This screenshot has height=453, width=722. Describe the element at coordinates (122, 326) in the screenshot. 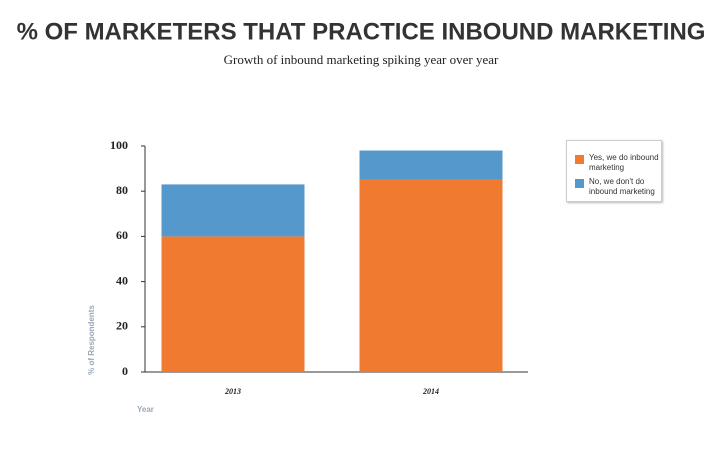

I see `y-tick-label: 20` at that location.